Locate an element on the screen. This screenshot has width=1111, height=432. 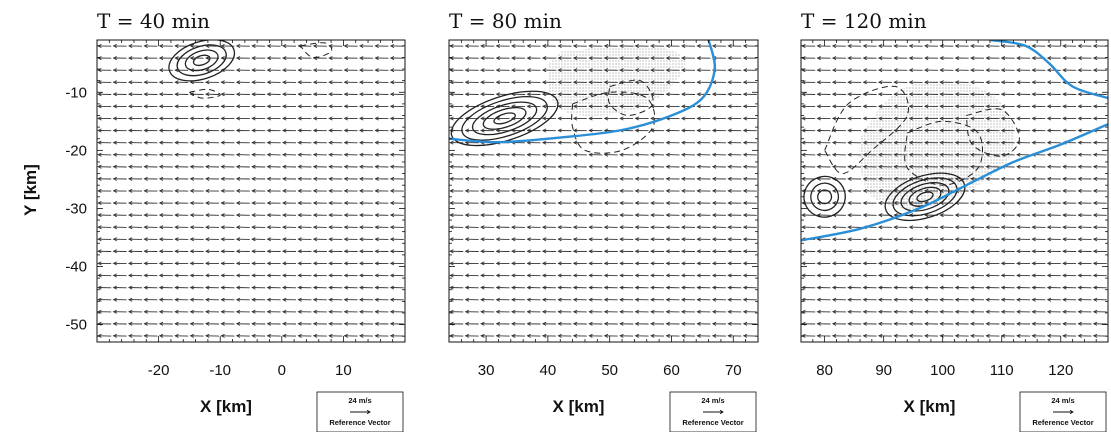
solid-contour is located at coordinates (504, 118).